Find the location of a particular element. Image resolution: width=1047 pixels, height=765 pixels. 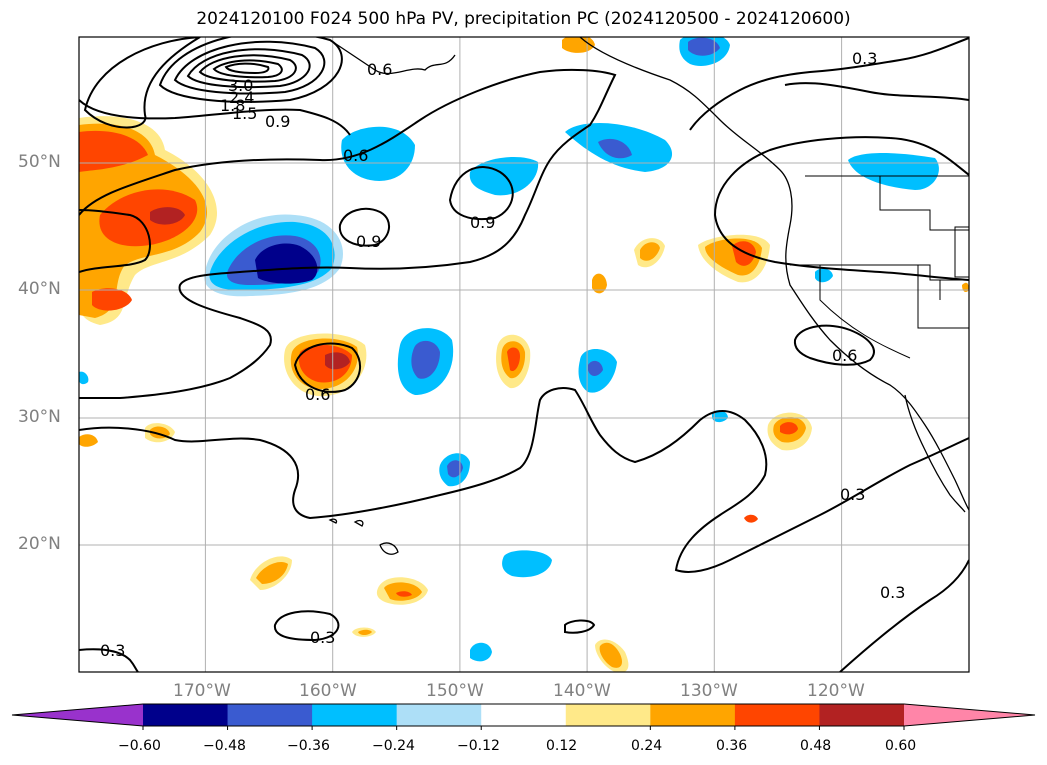

baja-coast is located at coordinates (935, 453).